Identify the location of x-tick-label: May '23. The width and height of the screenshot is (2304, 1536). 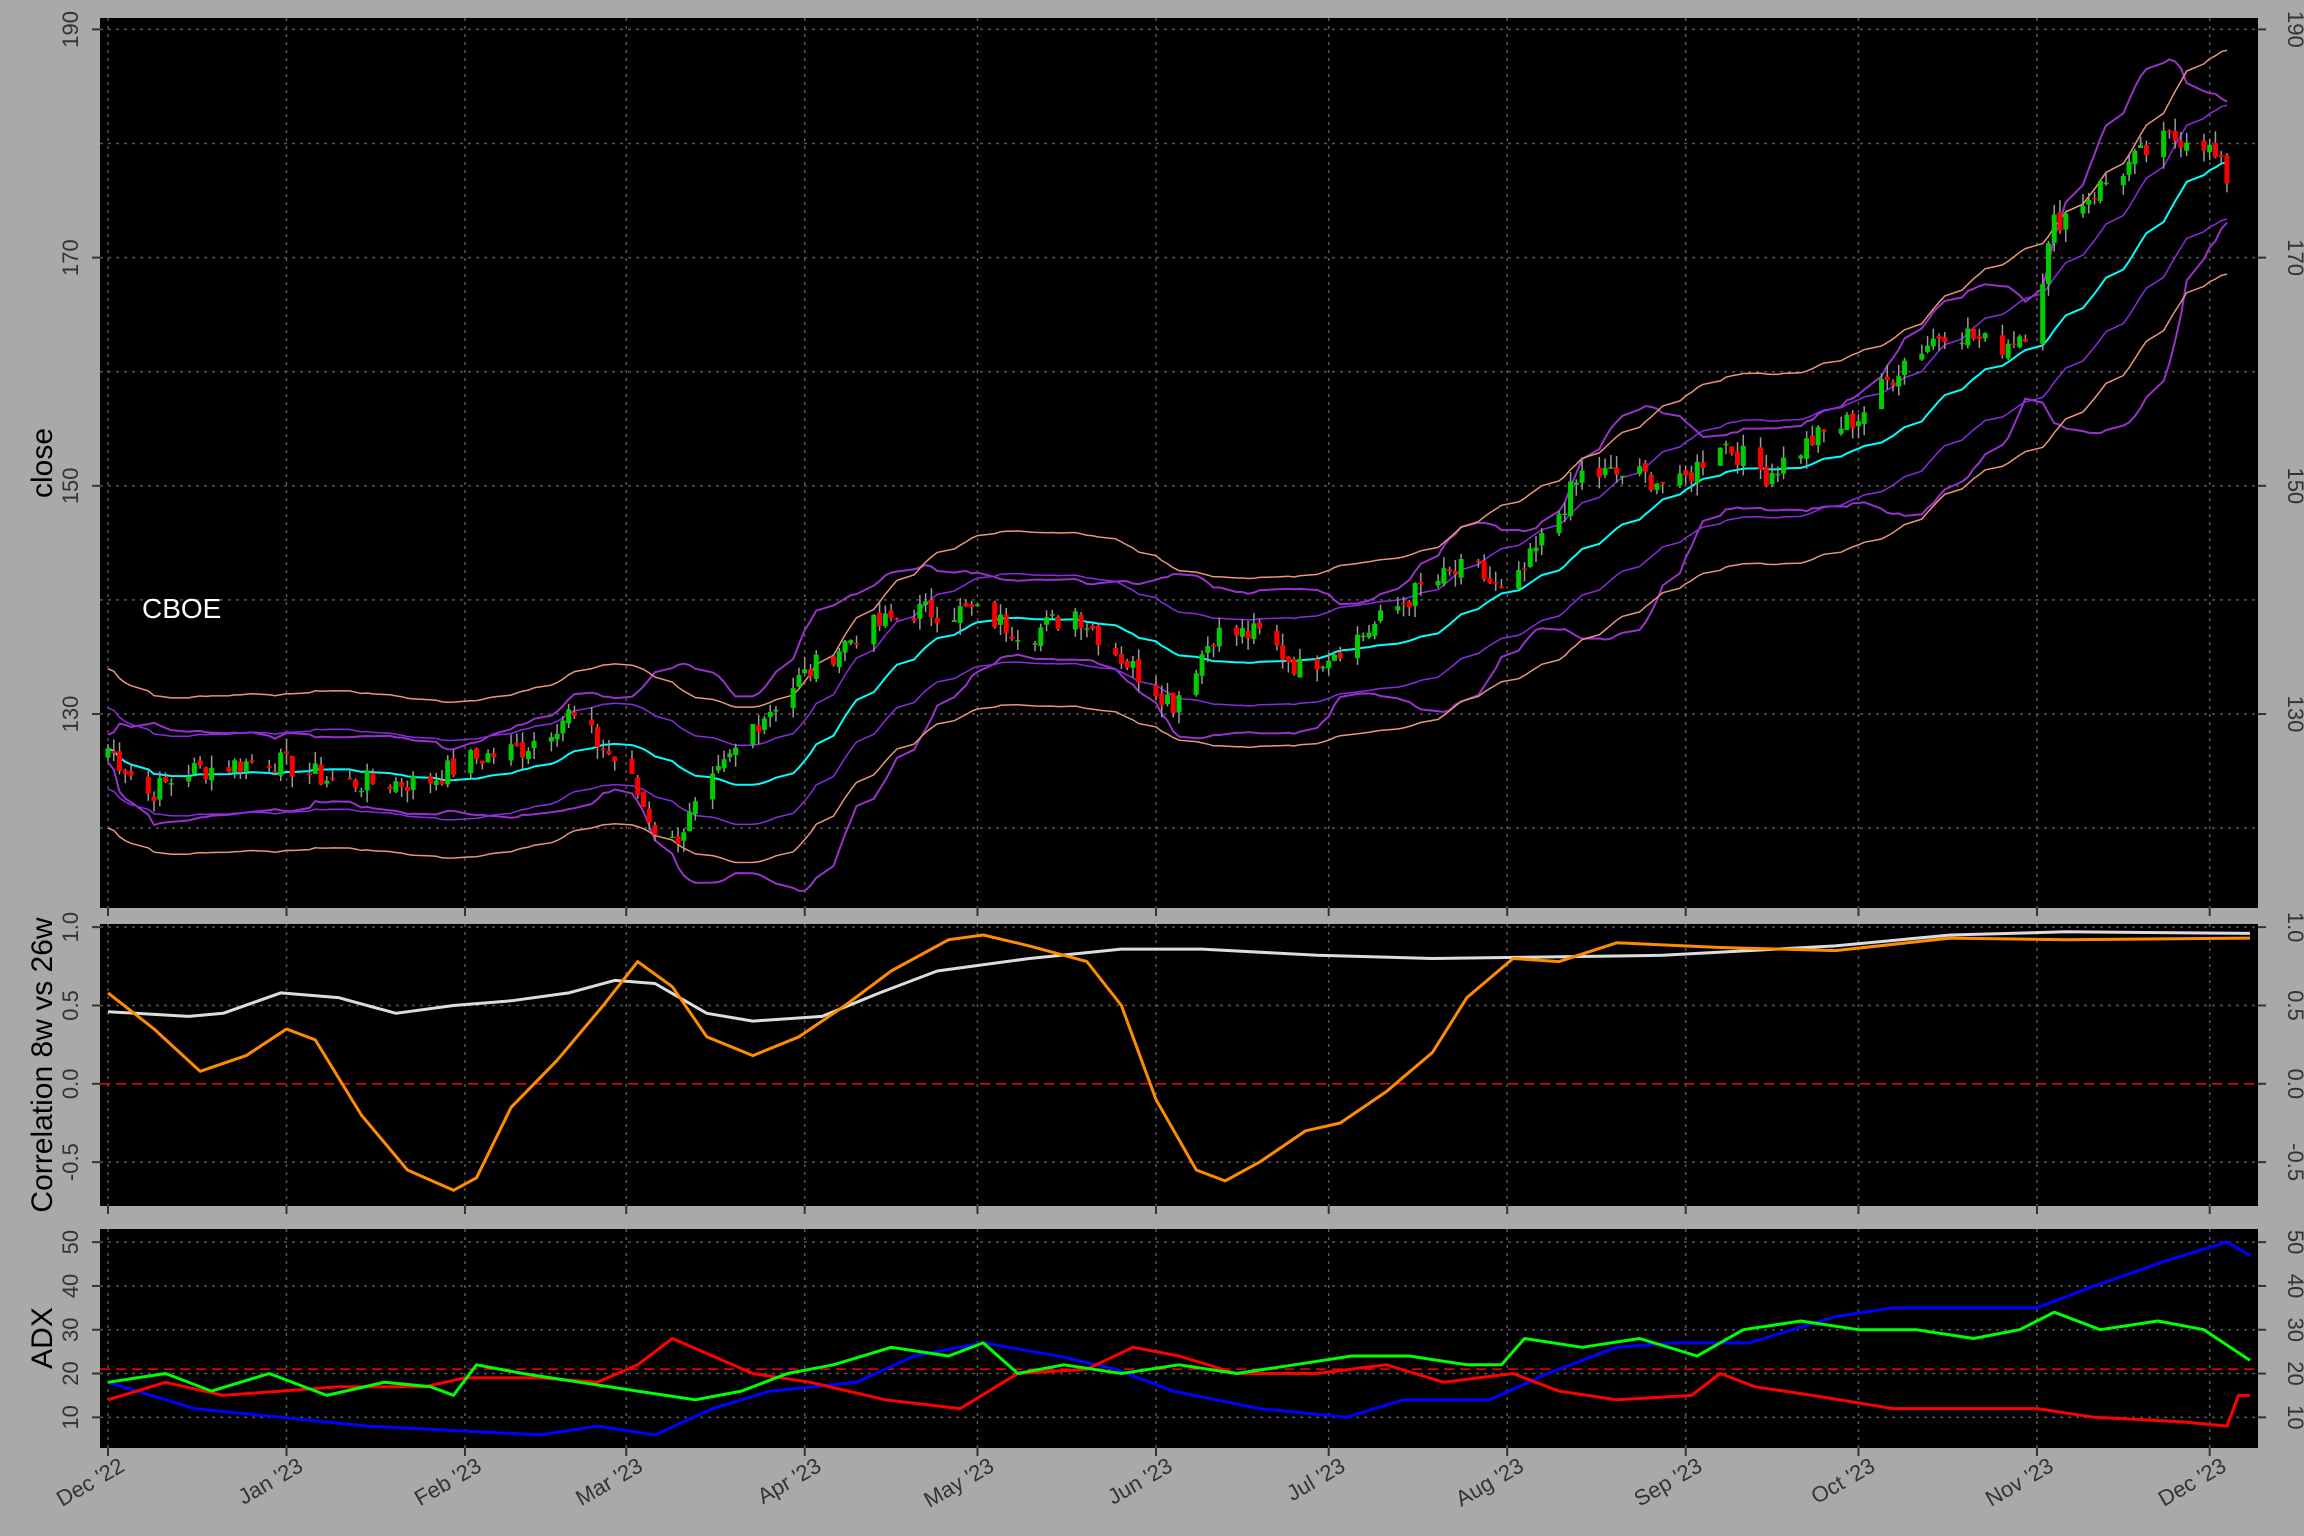
(958, 1483).